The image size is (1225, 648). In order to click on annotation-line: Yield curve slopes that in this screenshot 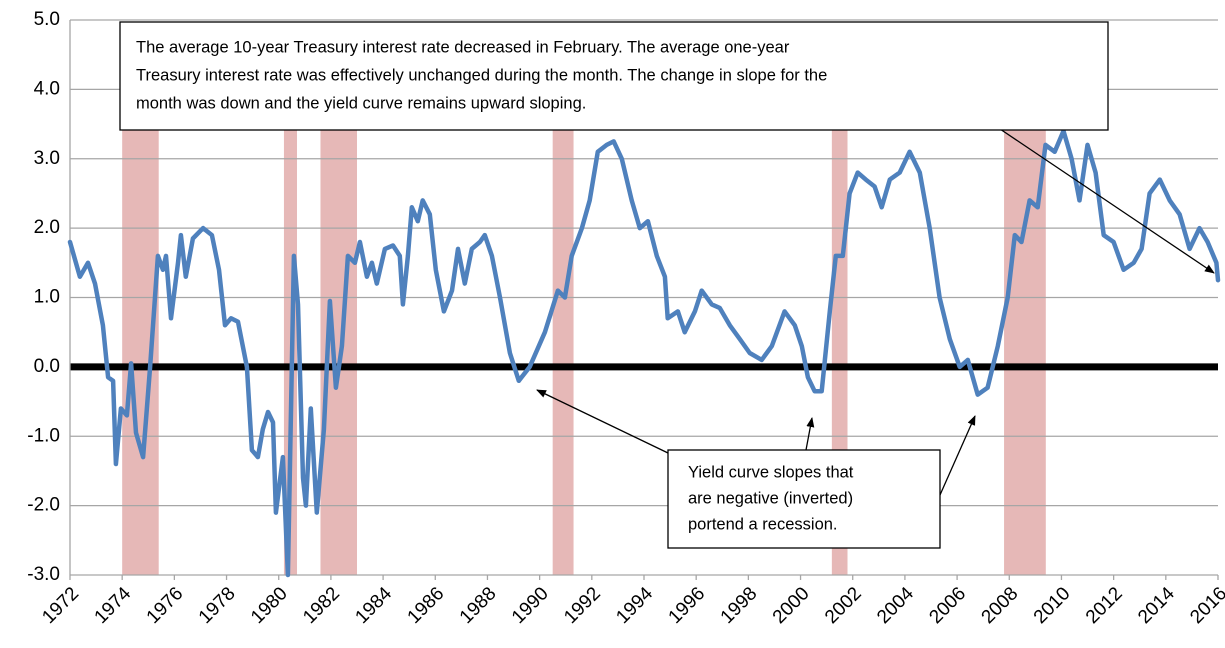, I will do `click(771, 472)`.